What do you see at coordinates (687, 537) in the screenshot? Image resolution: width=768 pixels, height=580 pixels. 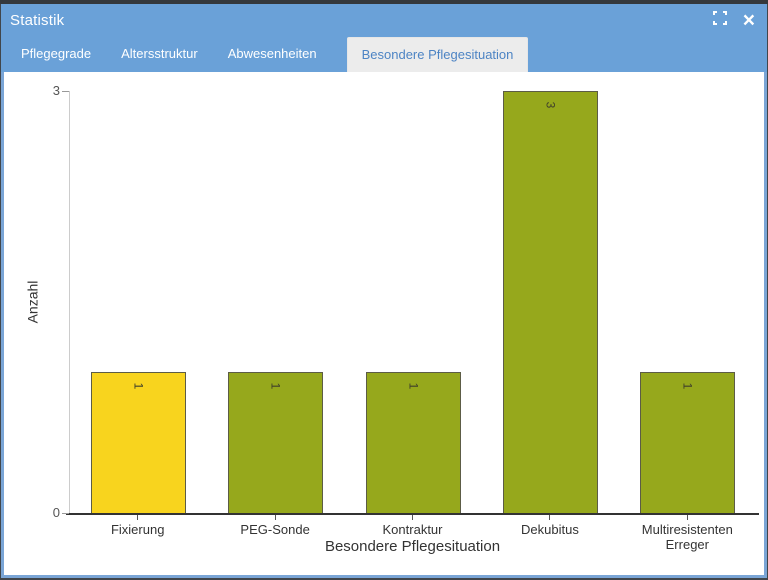 I see `category-label: Multiresistenten Erreger` at bounding box center [687, 537].